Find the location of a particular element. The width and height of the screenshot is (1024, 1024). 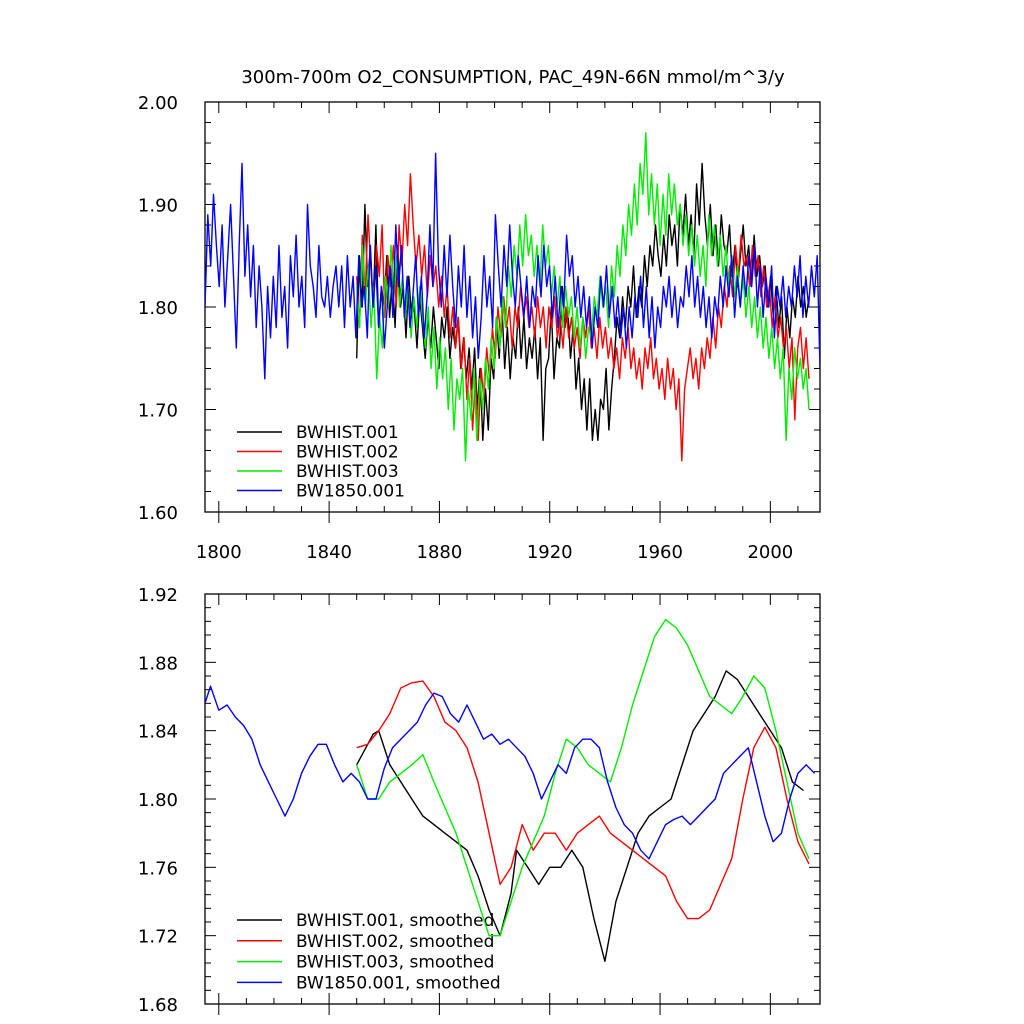

bottom-ytick-label: 1.88 is located at coordinates (158, 663).